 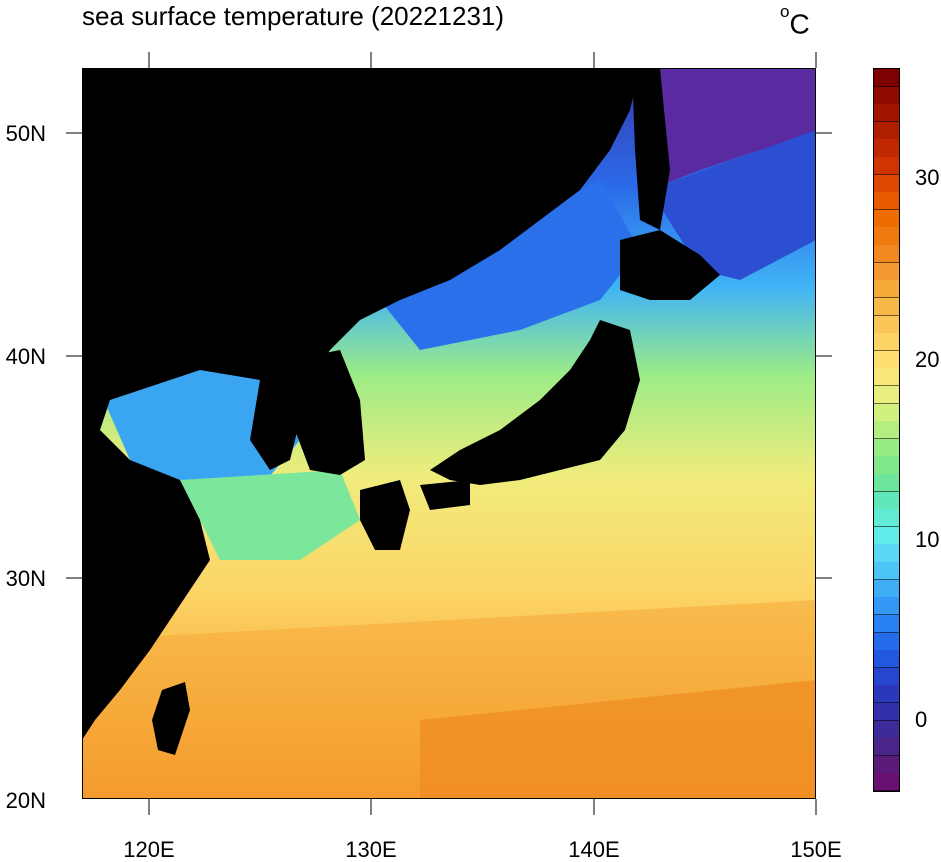 I want to click on cold-north-pacific, so click(x=733, y=205).